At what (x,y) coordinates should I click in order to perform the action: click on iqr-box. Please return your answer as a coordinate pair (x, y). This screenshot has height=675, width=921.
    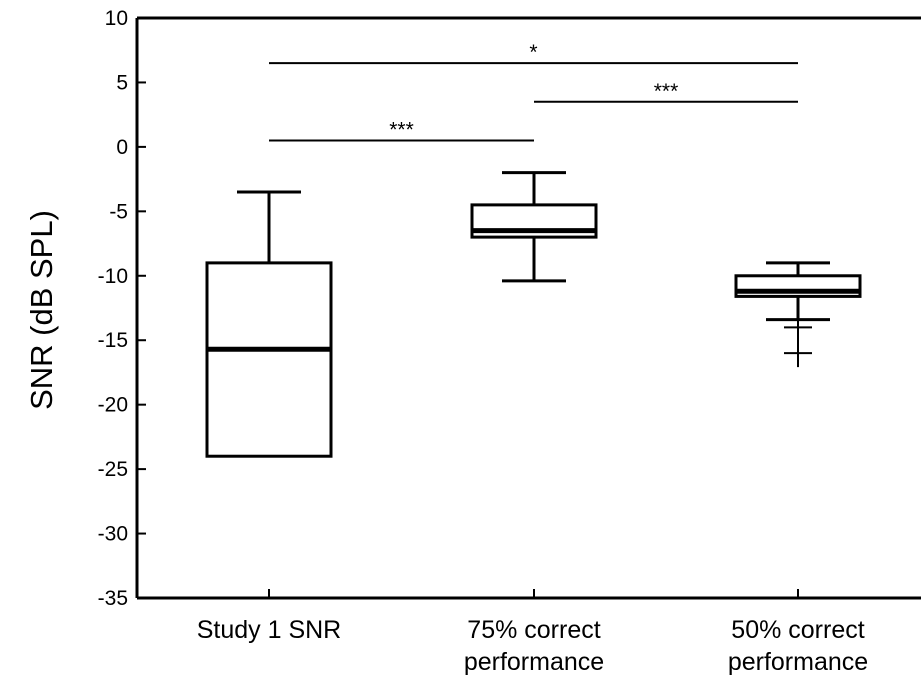
    Looking at the image, I should click on (269, 359).